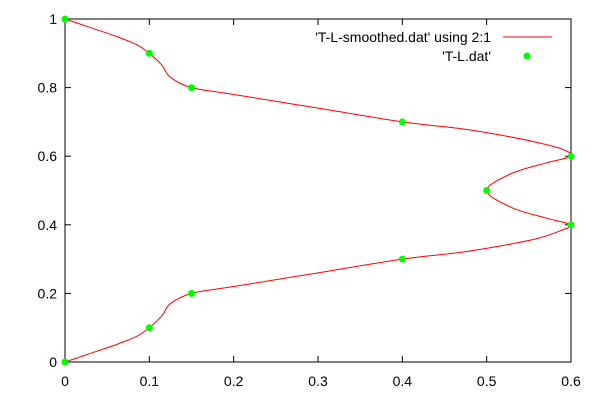 This screenshot has height=400, width=600. I want to click on x-tick-label: 0.6, so click(571, 381).